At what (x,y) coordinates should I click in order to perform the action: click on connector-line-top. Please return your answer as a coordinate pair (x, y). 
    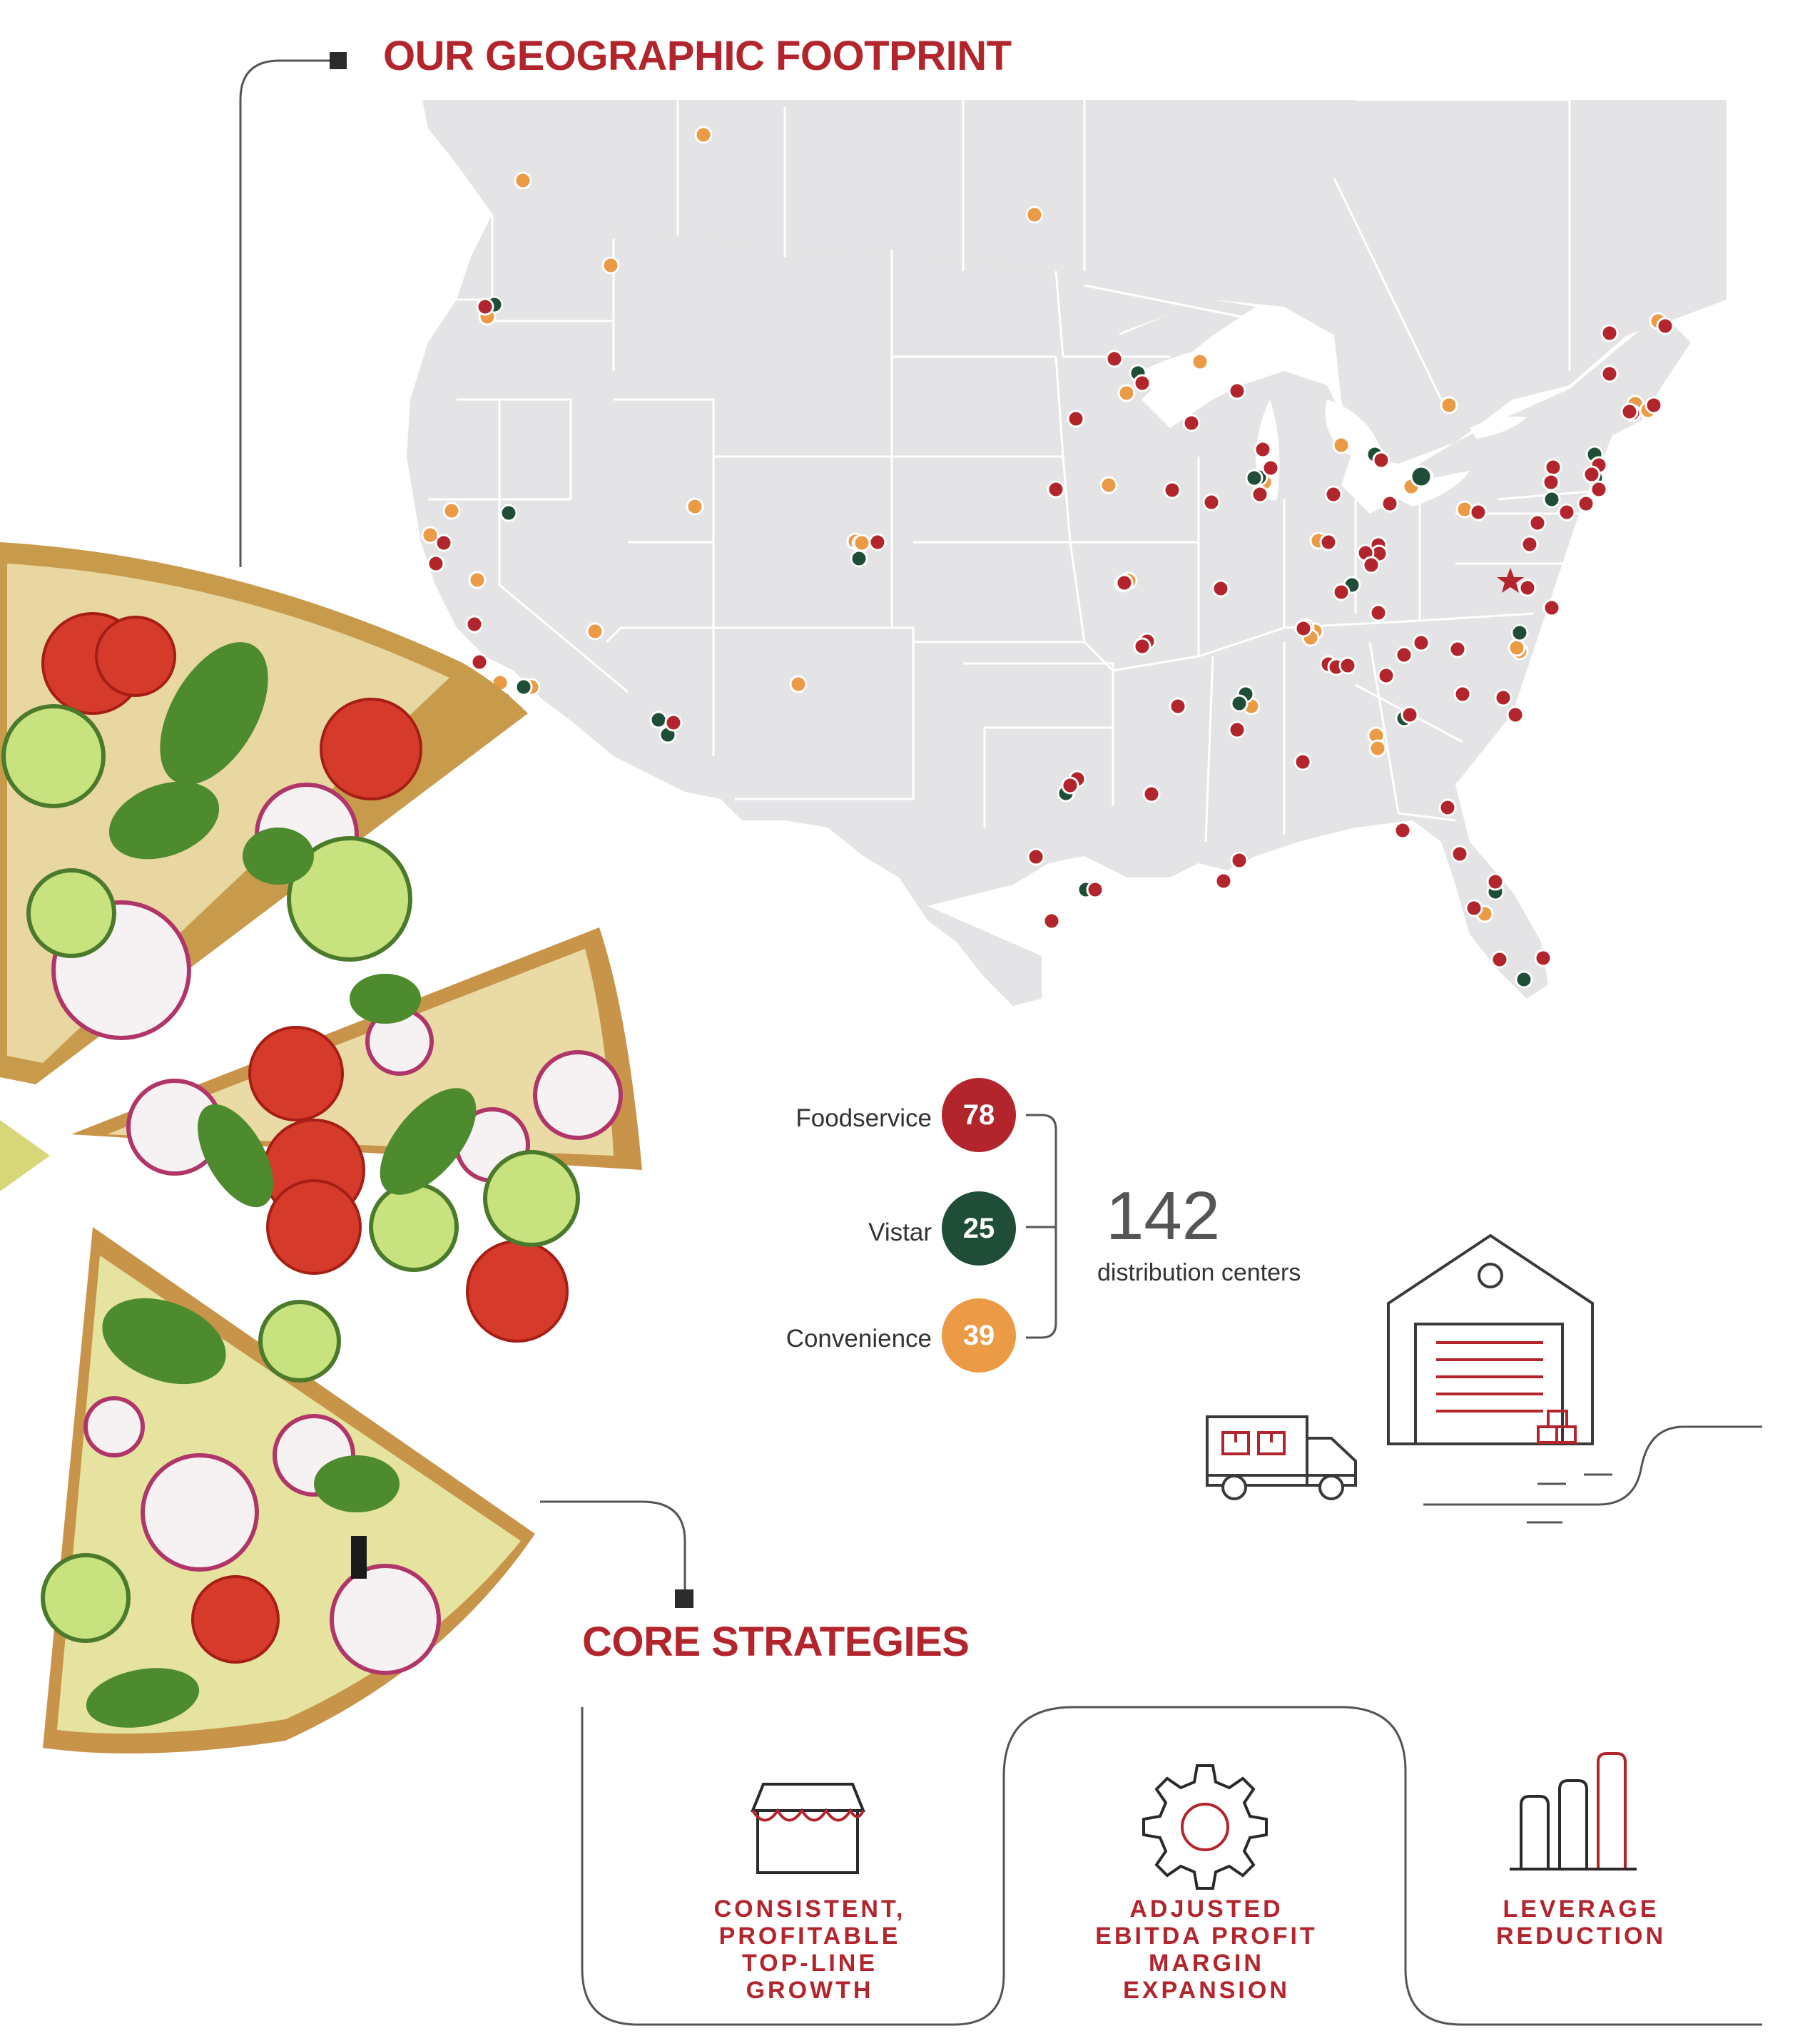
    Looking at the image, I should click on (287, 313).